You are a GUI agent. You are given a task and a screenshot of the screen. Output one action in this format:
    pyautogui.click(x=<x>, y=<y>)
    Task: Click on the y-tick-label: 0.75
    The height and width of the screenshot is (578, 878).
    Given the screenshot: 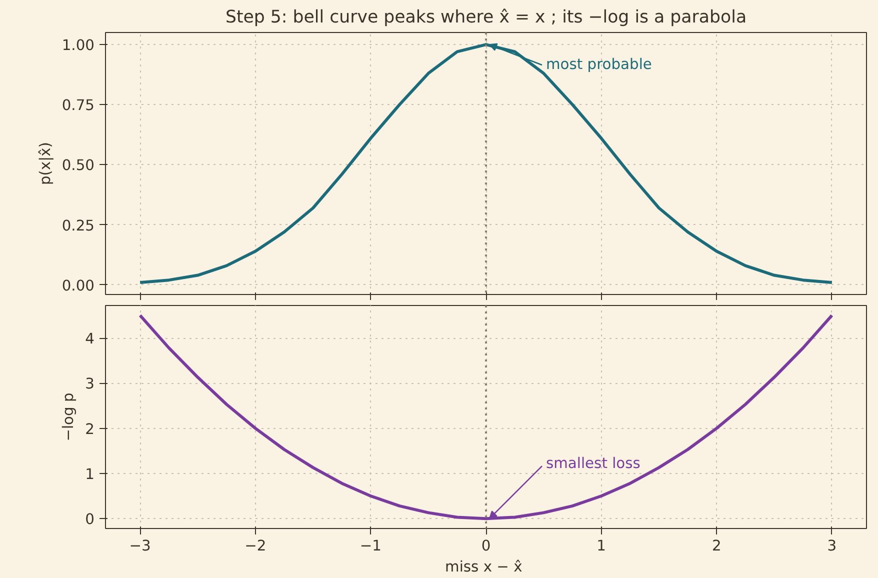 What is the action you would take?
    pyautogui.click(x=78, y=105)
    